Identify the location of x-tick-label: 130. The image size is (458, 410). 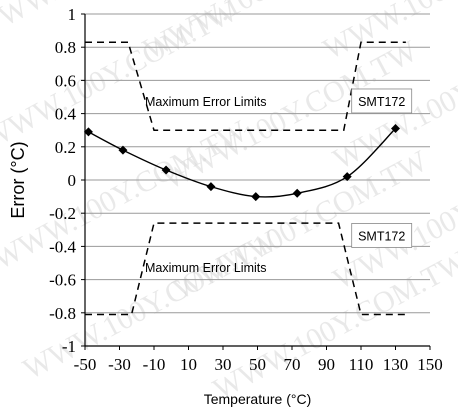
(396, 364).